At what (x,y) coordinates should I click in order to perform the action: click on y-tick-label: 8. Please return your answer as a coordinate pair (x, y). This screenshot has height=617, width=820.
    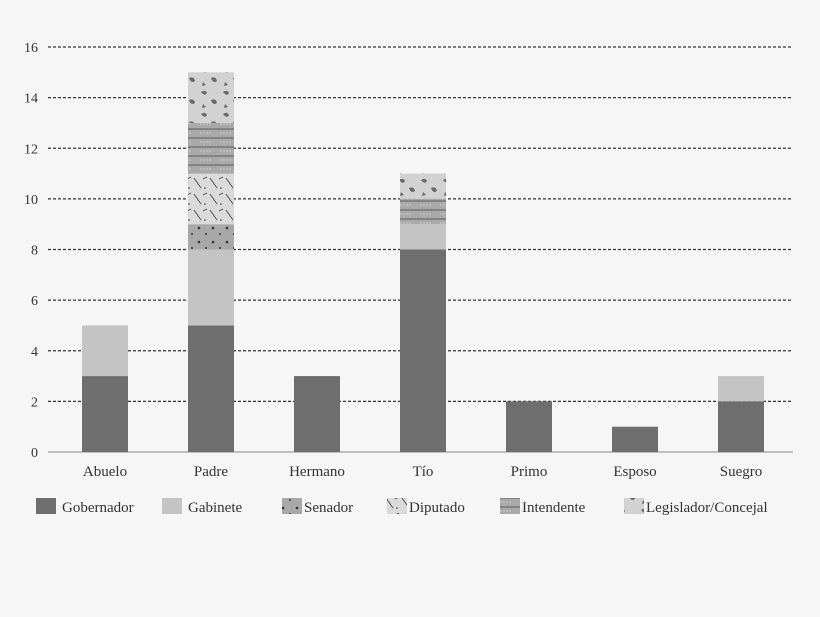
    Looking at the image, I should click on (34, 251).